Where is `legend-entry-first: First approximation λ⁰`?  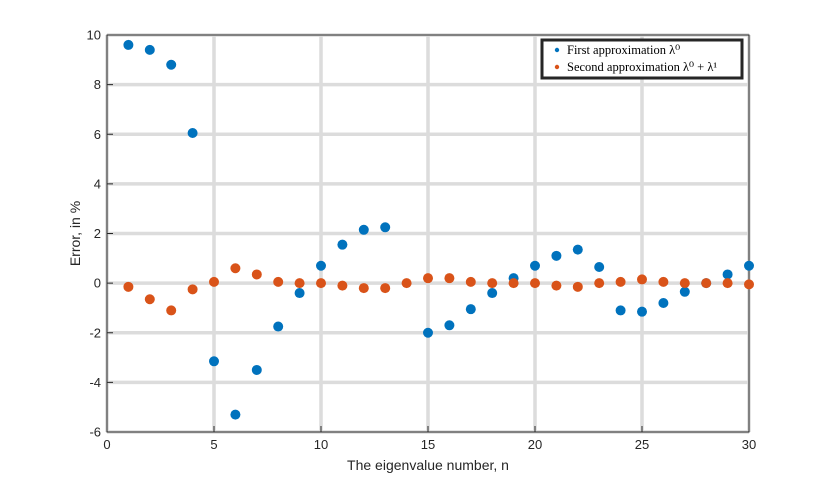
legend-entry-first: First approximation λ⁰ is located at coordinates (623, 50).